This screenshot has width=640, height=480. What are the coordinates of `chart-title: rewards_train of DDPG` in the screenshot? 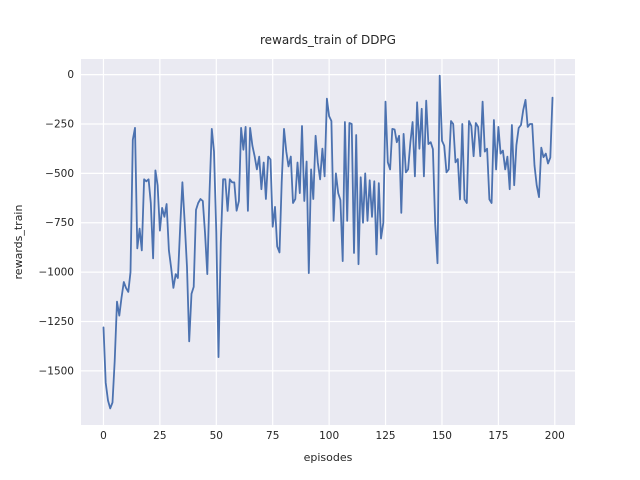 It's located at (328, 40).